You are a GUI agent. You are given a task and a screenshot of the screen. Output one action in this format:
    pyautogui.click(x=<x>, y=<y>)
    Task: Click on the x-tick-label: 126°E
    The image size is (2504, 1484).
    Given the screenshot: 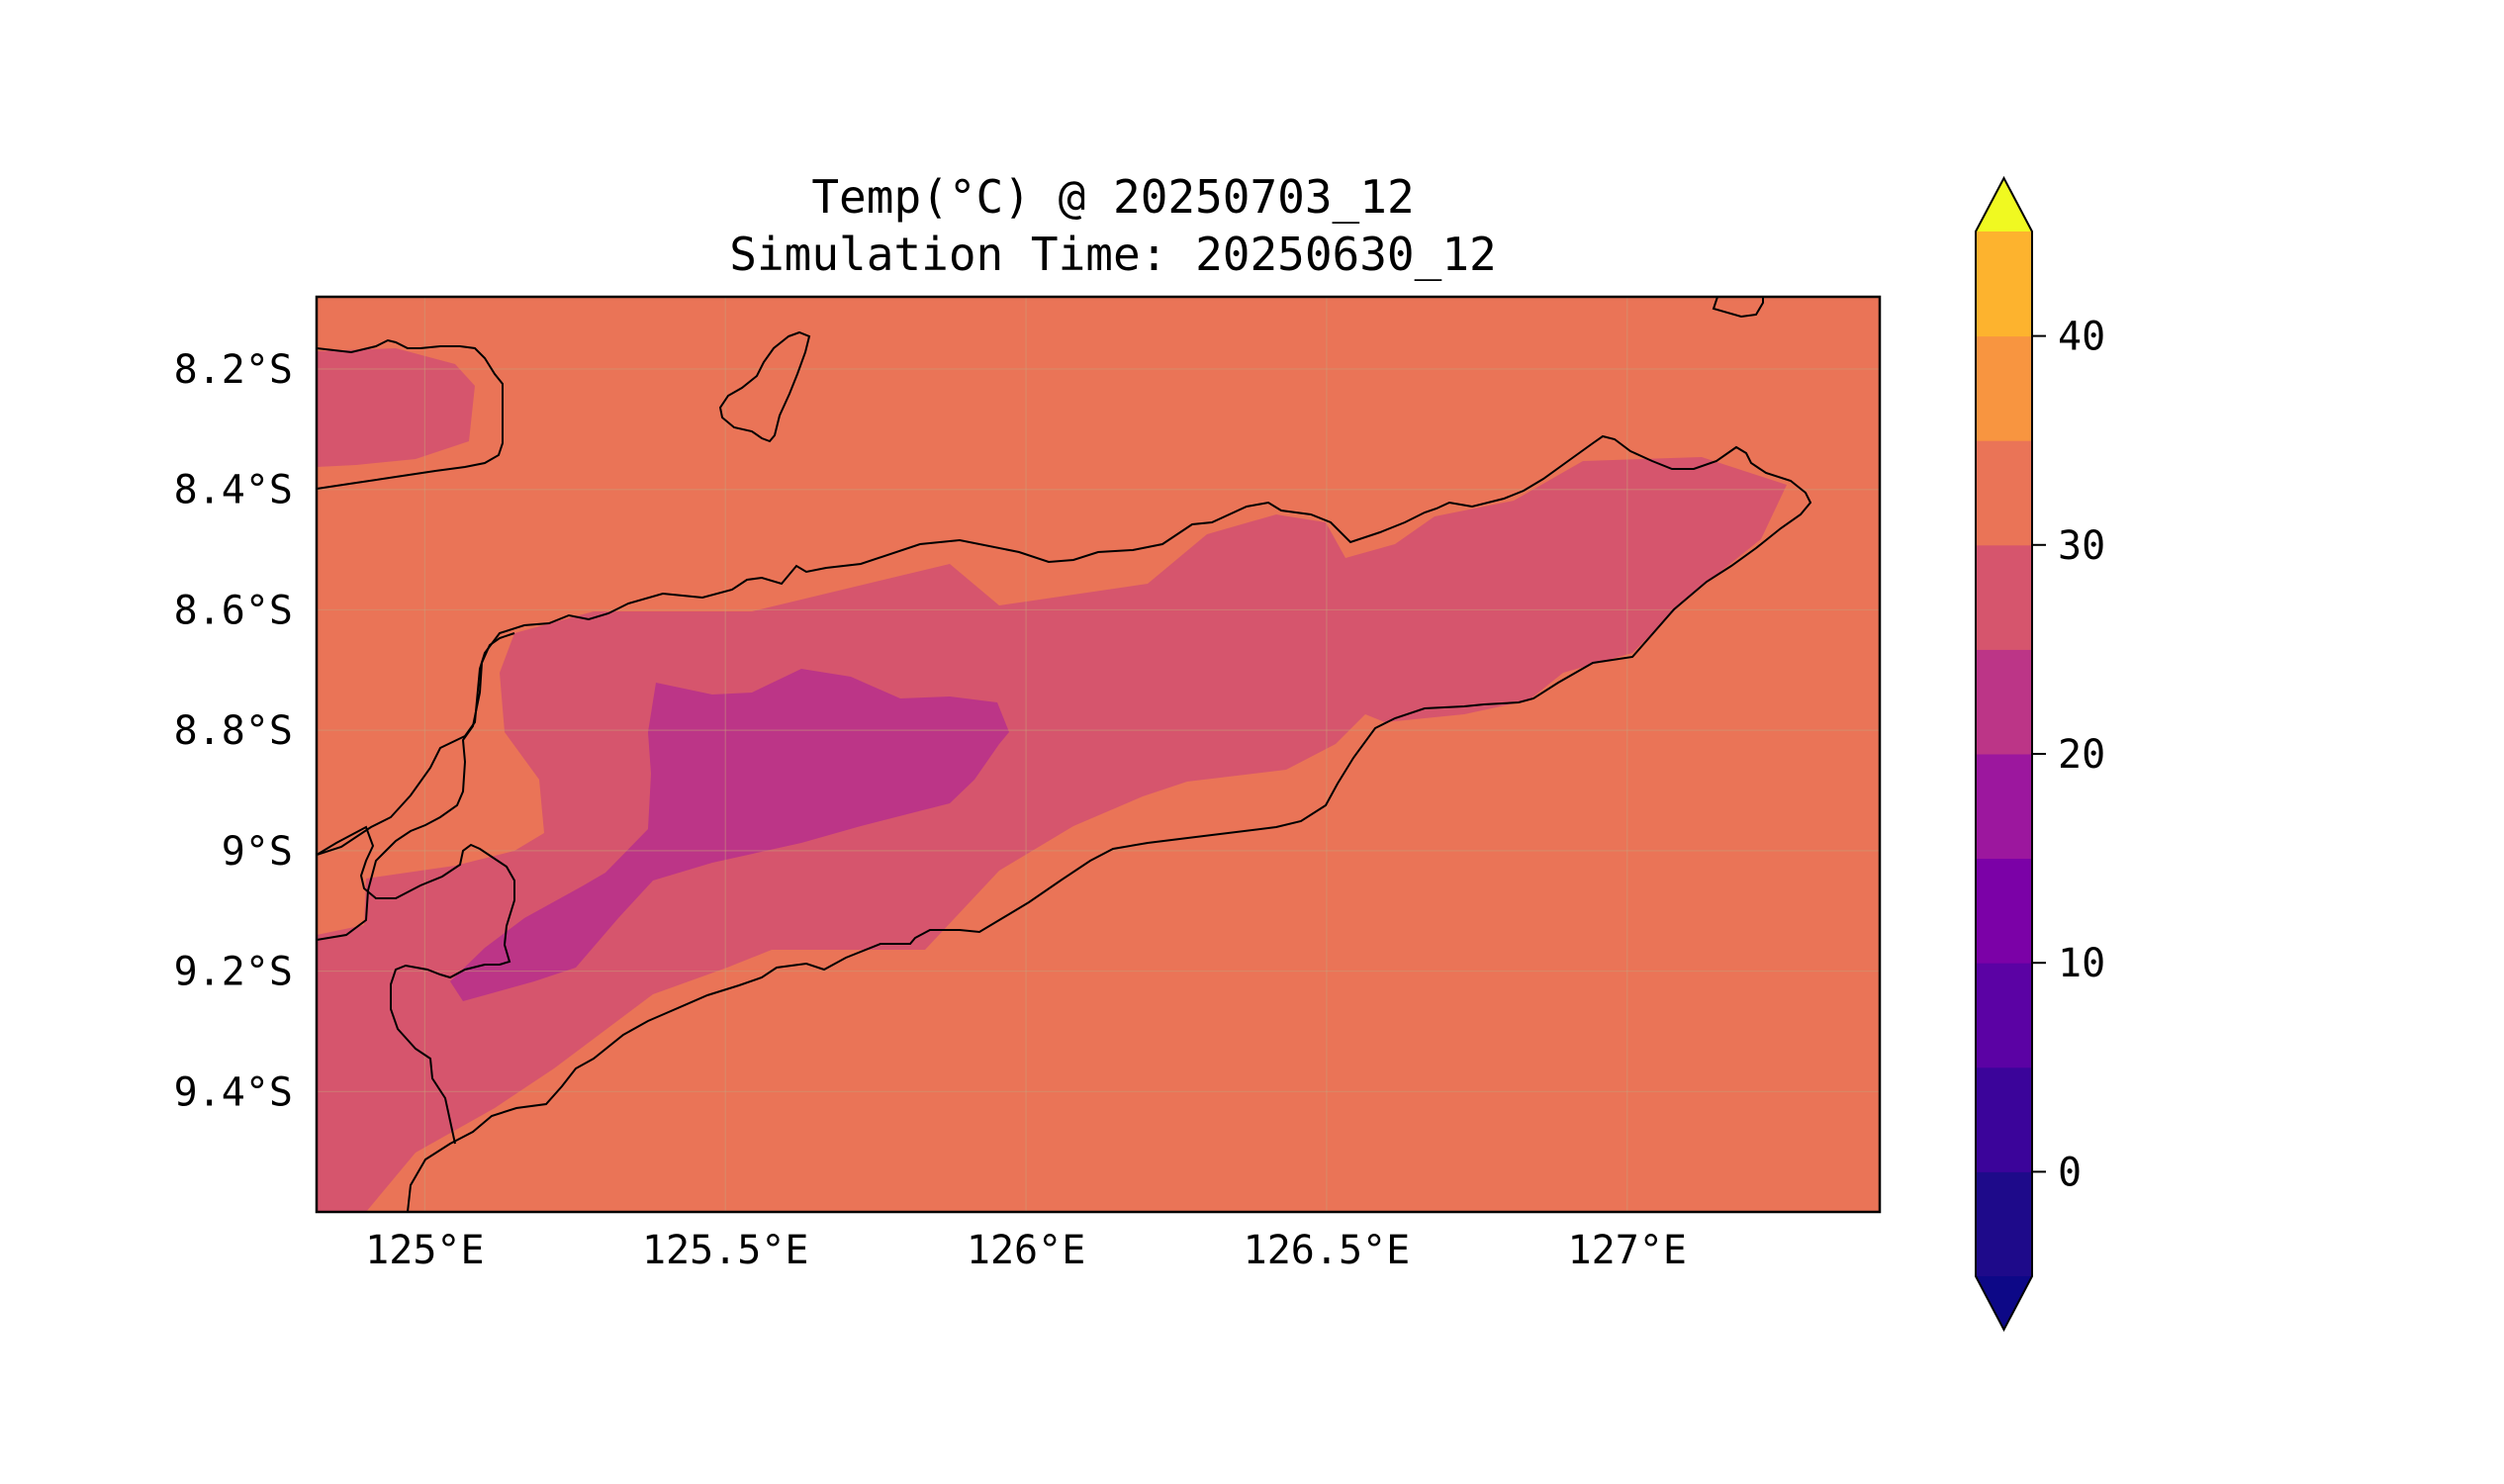 What is the action you would take?
    pyautogui.click(x=1026, y=1250)
    